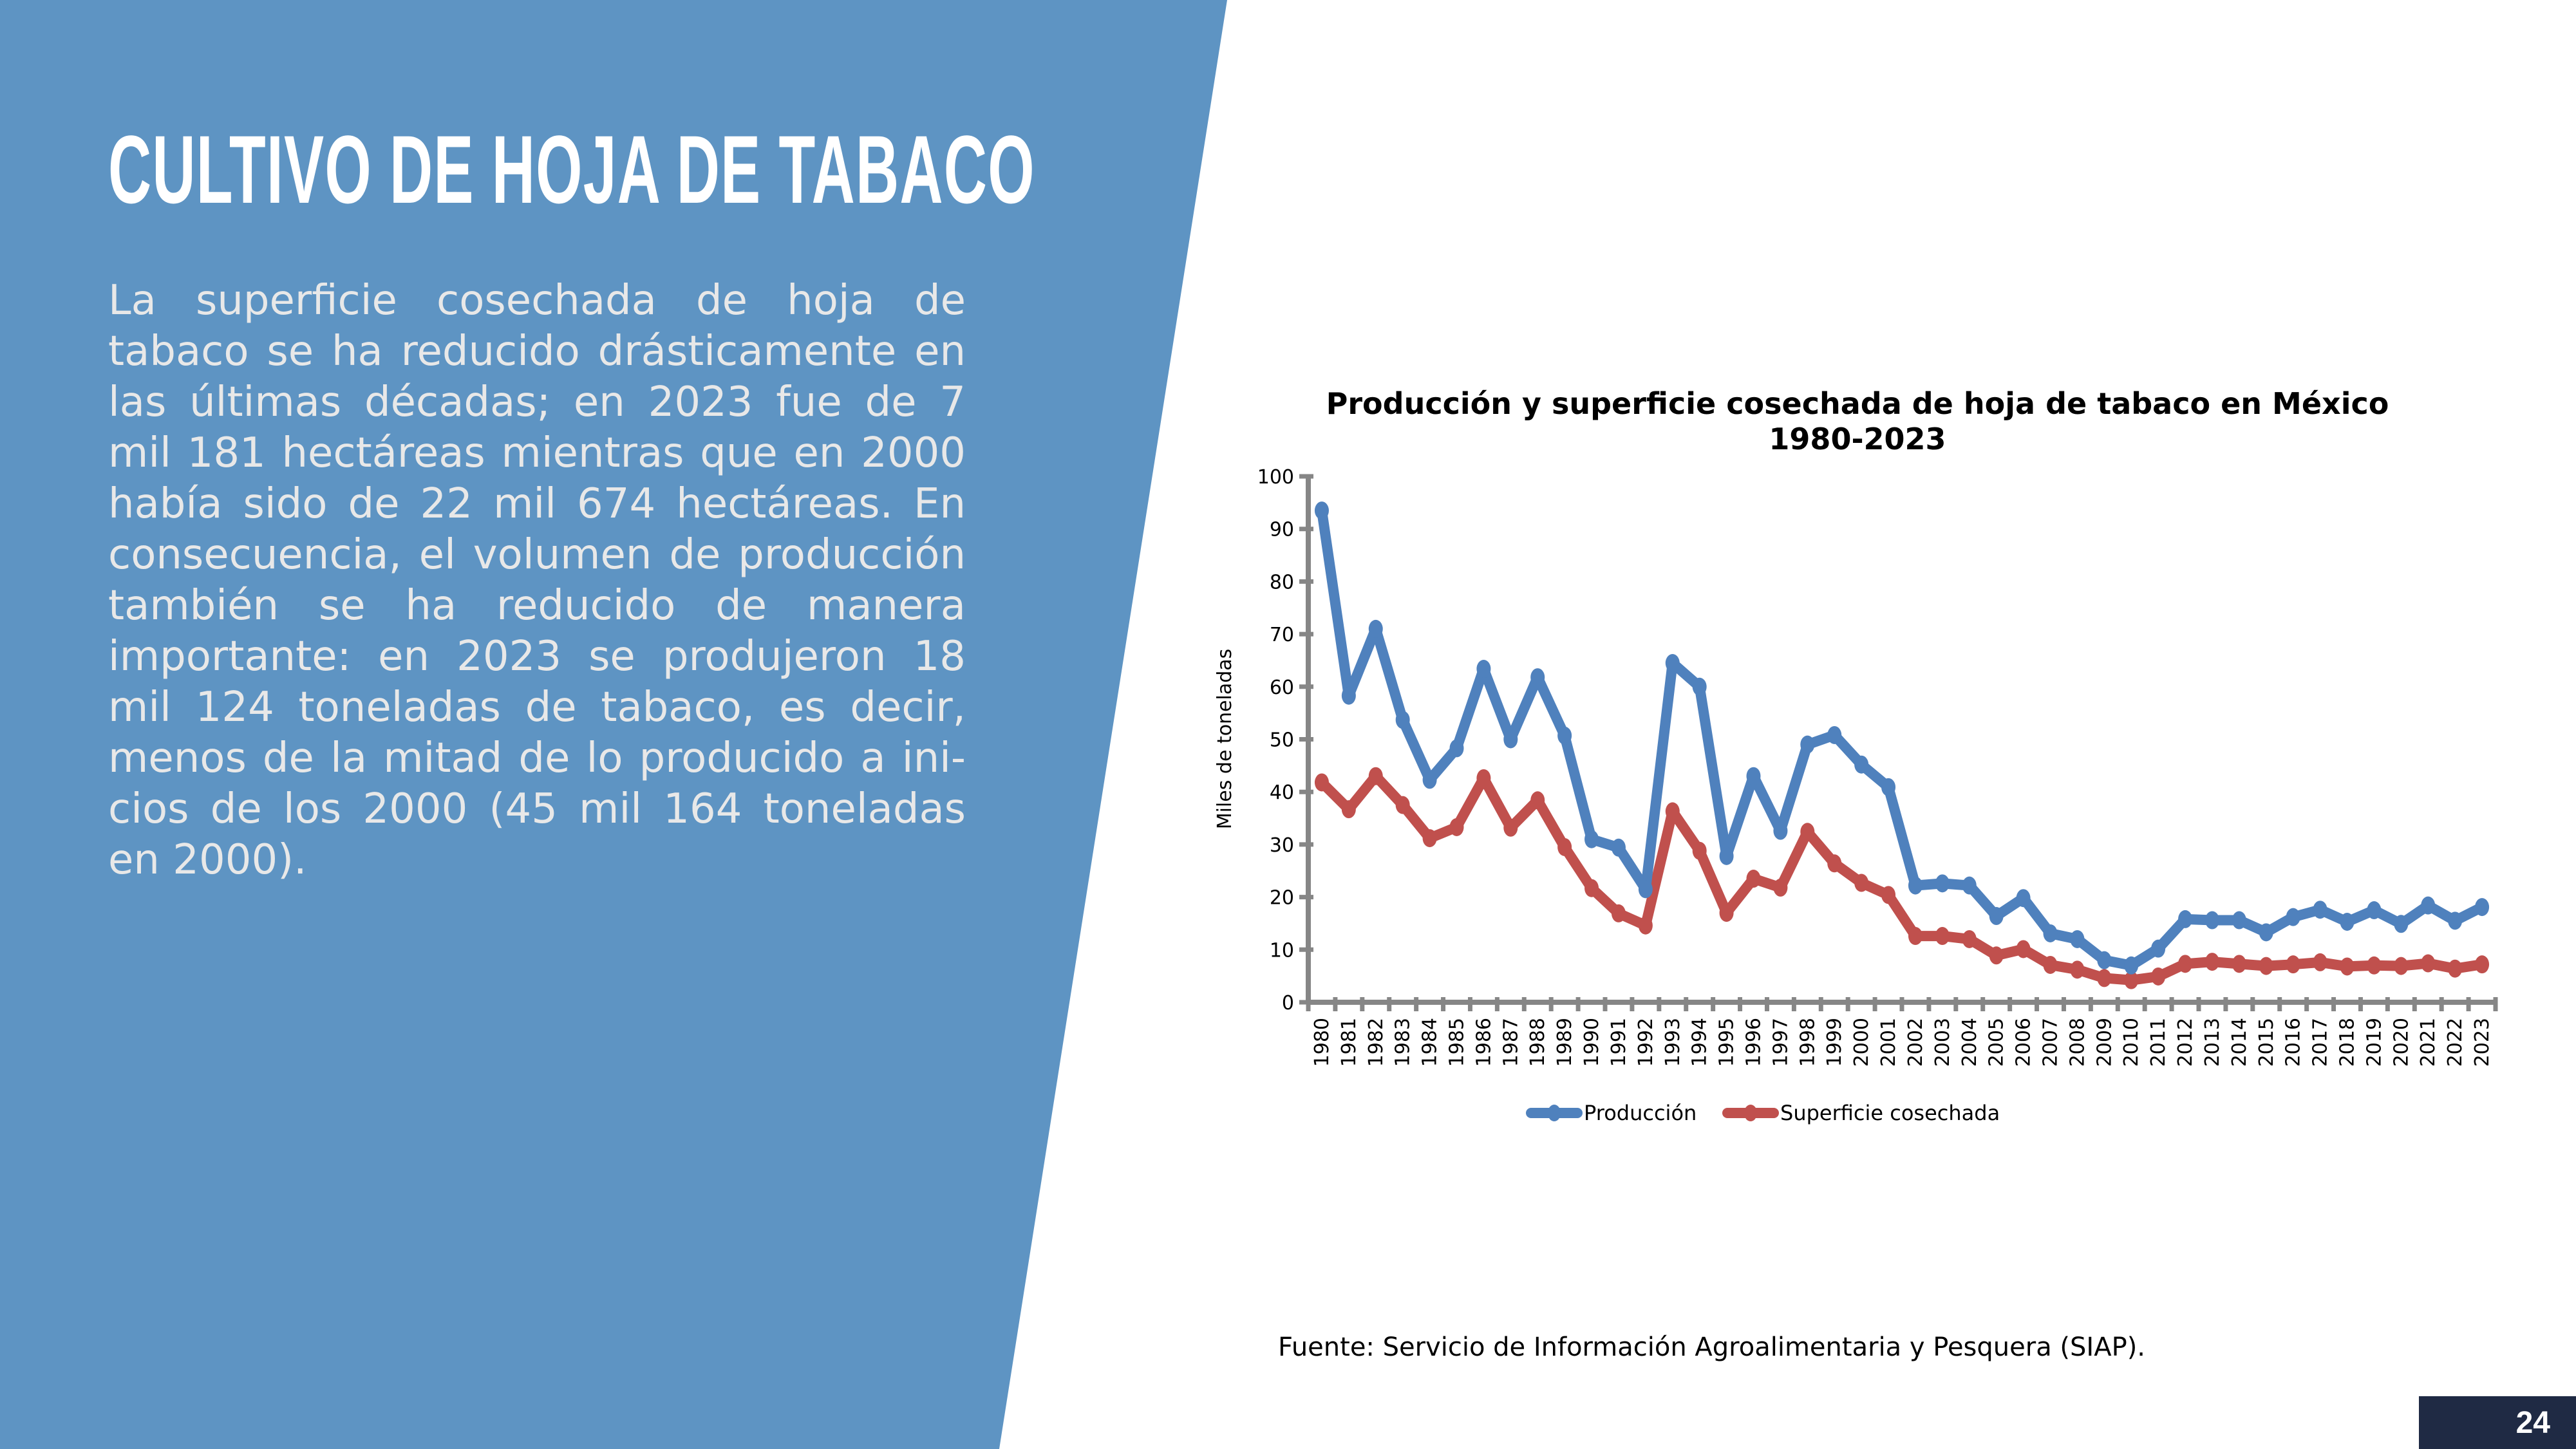 Image resolution: width=2576 pixels, height=1449 pixels. What do you see at coordinates (1322, 1042) in the screenshot?
I see `x-tick-label: 1980` at bounding box center [1322, 1042].